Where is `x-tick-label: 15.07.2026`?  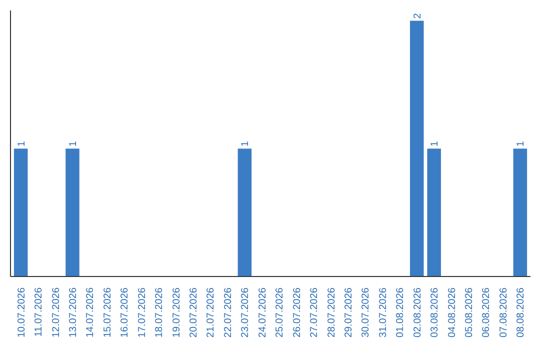
x-tick-label: 15.07.2026 is located at coordinates (108, 312).